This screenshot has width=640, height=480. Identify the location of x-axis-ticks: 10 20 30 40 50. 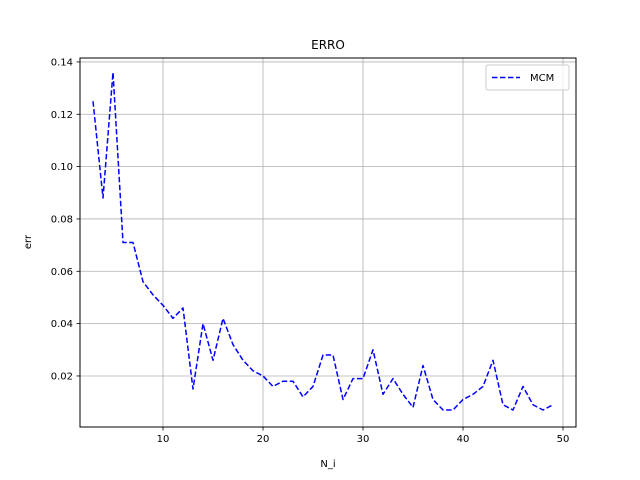
(363, 436).